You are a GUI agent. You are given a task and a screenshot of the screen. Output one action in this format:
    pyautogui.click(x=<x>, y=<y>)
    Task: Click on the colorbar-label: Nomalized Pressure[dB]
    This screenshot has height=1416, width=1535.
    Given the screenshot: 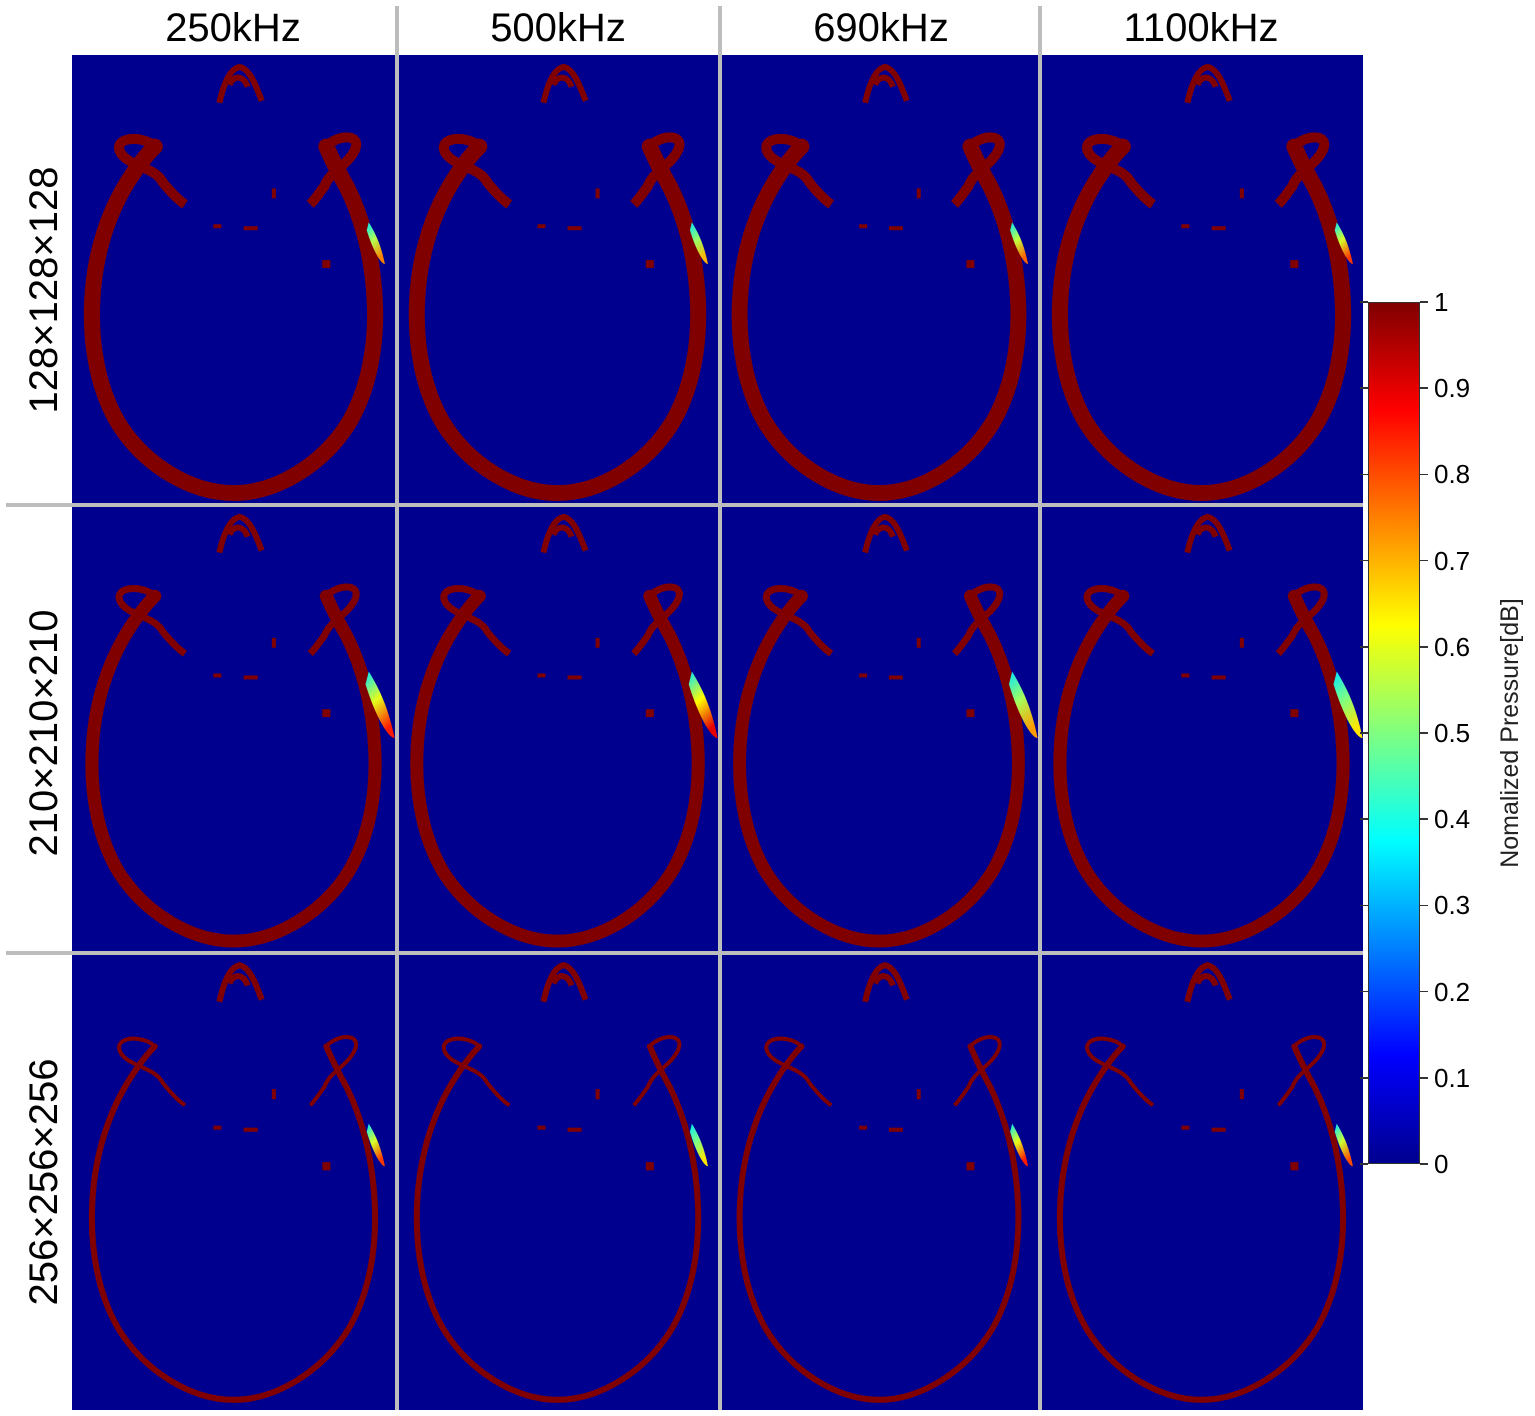 What is the action you would take?
    pyautogui.click(x=1510, y=733)
    